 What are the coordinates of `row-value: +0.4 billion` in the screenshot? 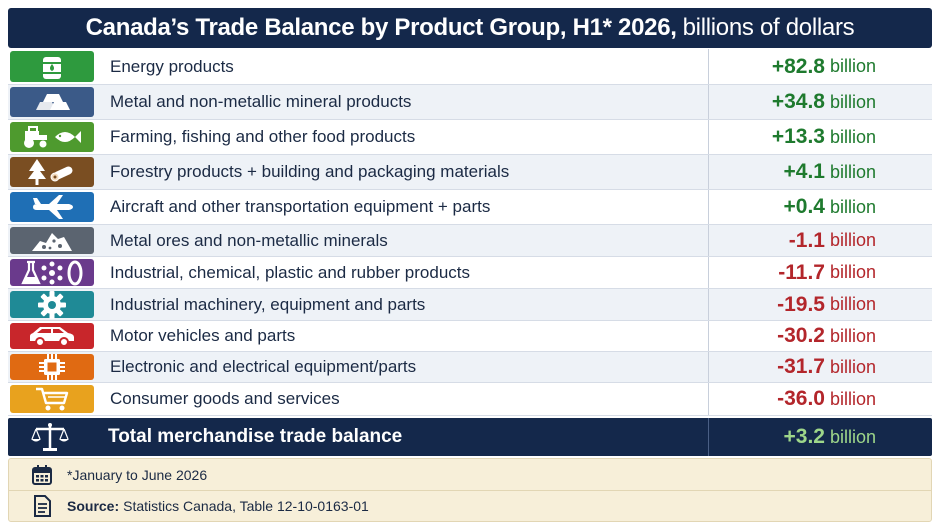 It's located at (820, 207).